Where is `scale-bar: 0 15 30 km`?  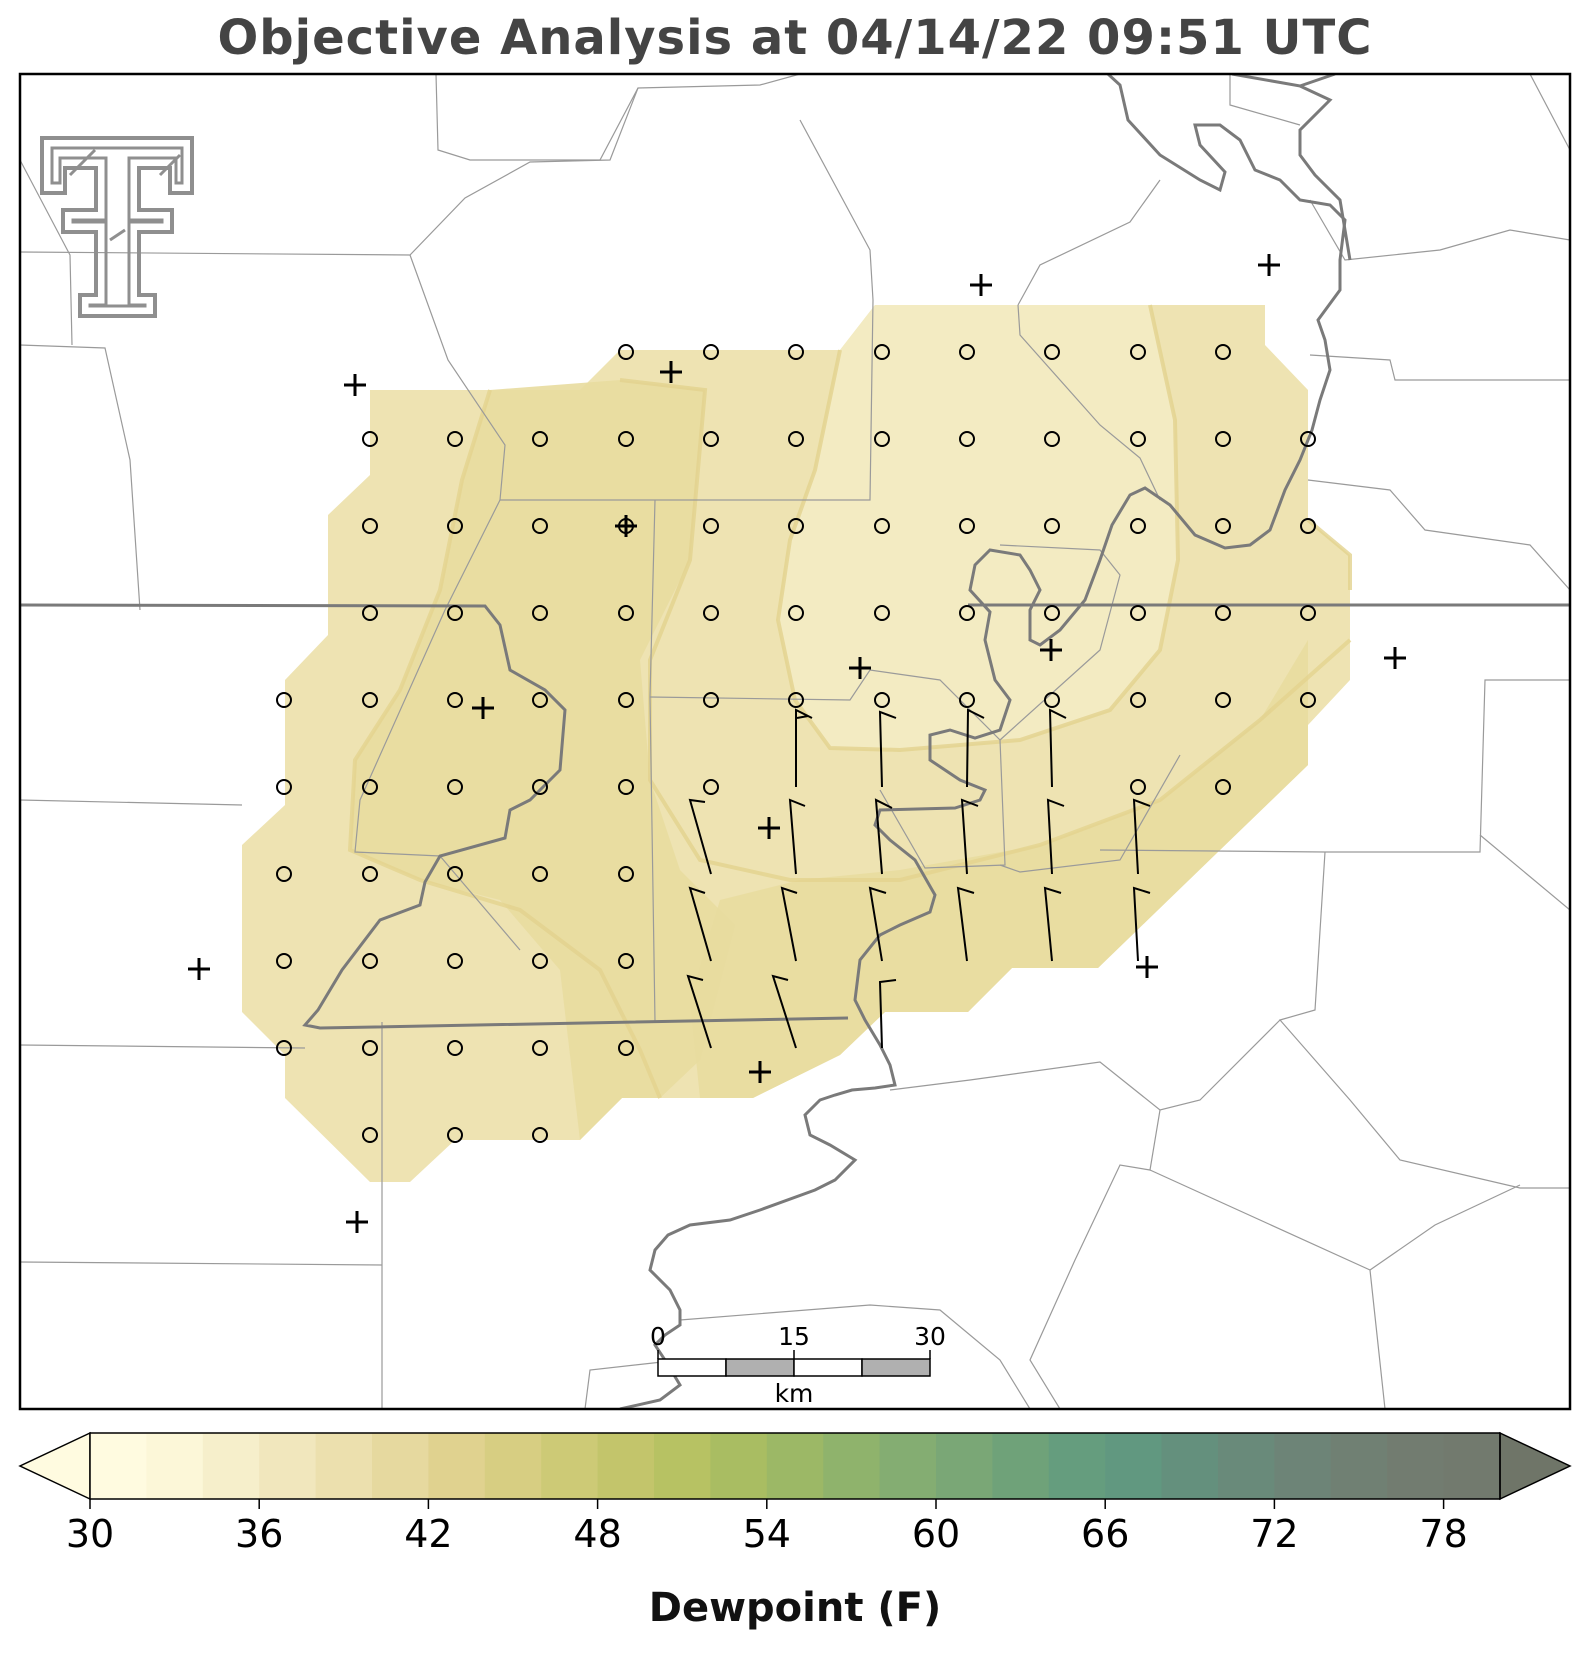 scale-bar: 0 15 30 km is located at coordinates (798, 1365).